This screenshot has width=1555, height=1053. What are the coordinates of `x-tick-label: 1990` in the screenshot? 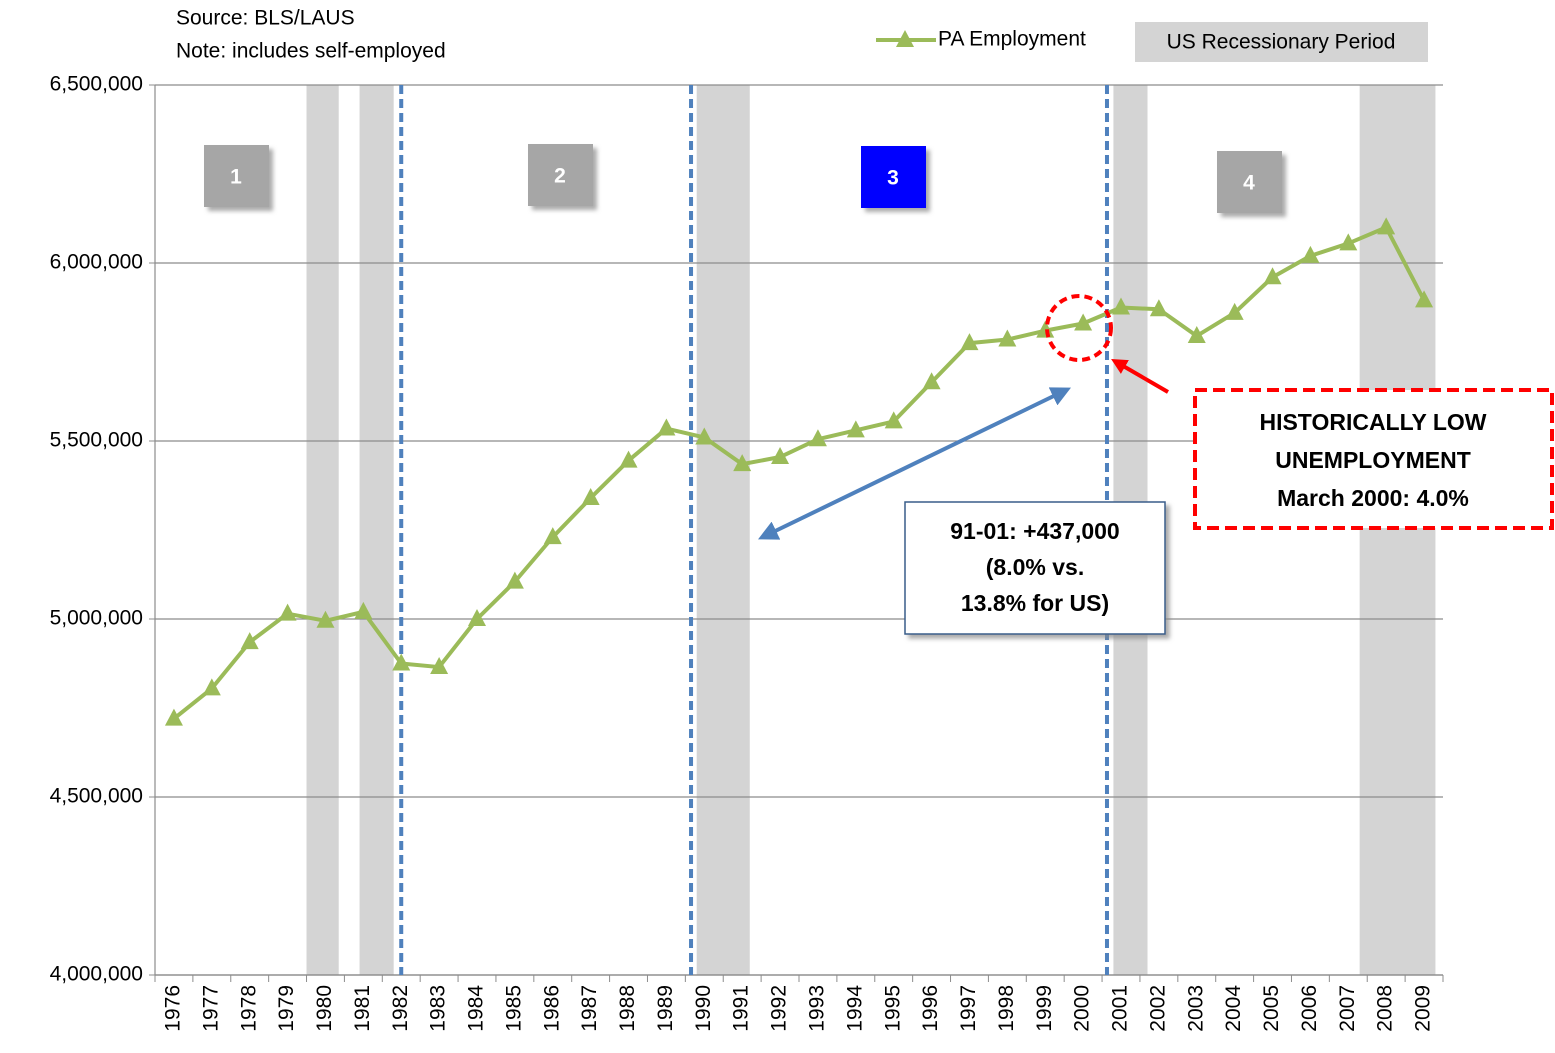 It's located at (703, 1008).